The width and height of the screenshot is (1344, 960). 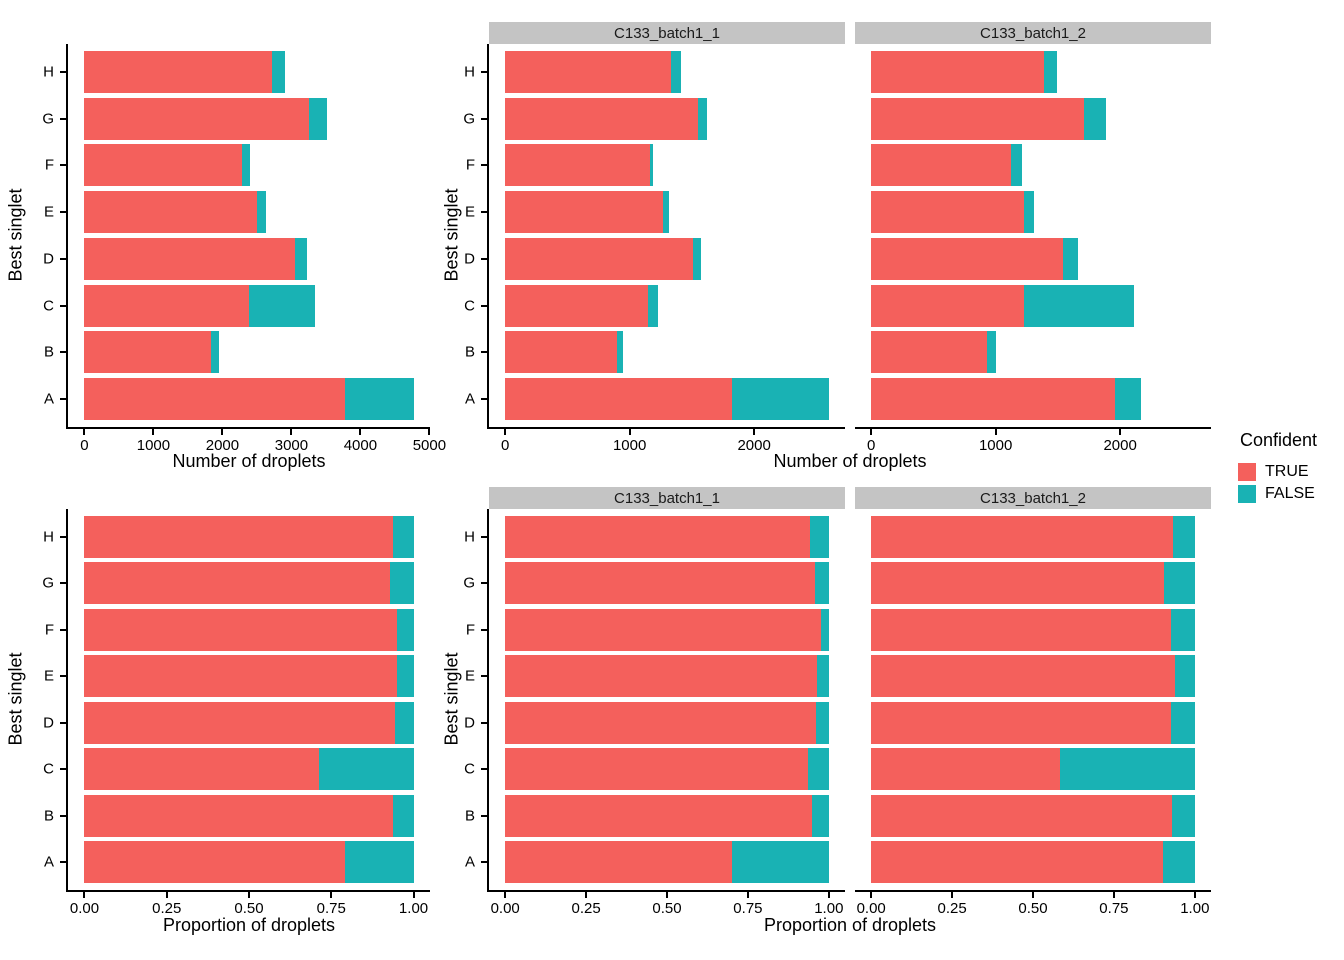 What do you see at coordinates (667, 498) in the screenshot?
I see `facet-strip-label: C133_batch1_1` at bounding box center [667, 498].